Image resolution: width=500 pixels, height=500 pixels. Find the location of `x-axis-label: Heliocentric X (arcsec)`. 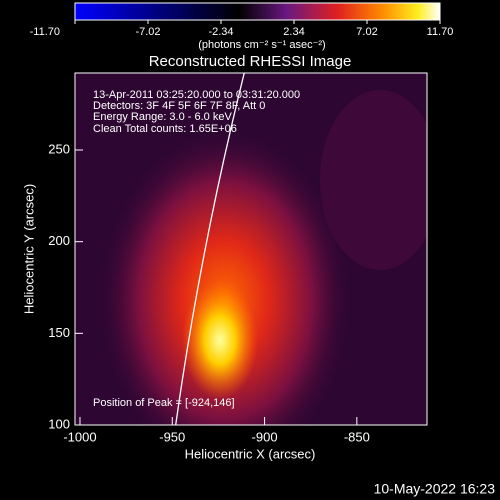

x-axis-label: Heliocentric X (arcsec) is located at coordinates (250, 453).